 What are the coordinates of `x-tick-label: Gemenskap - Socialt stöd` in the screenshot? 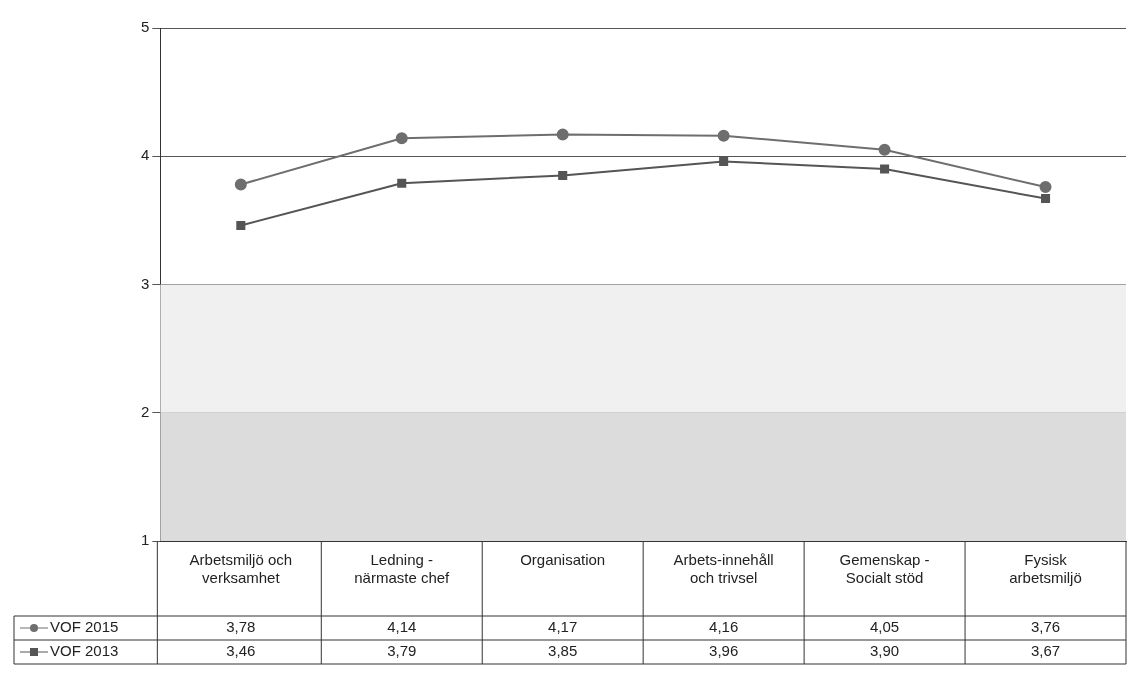 It's located at (884, 569).